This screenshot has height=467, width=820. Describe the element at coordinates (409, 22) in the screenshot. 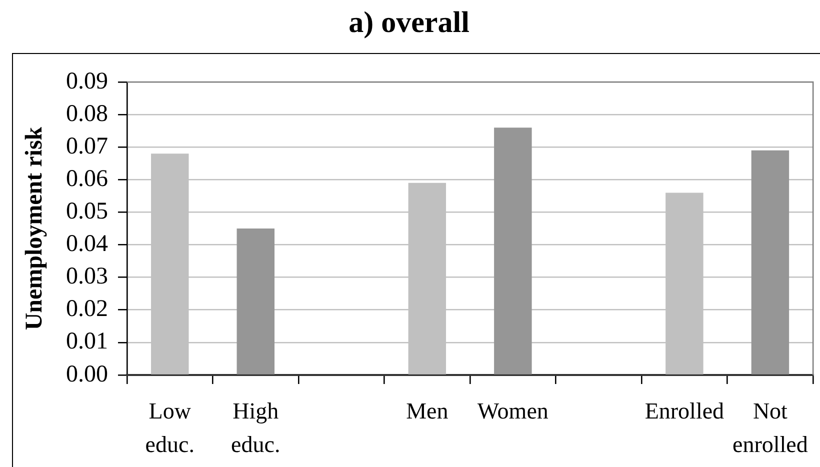

I see `chart-title: a) overall` at that location.